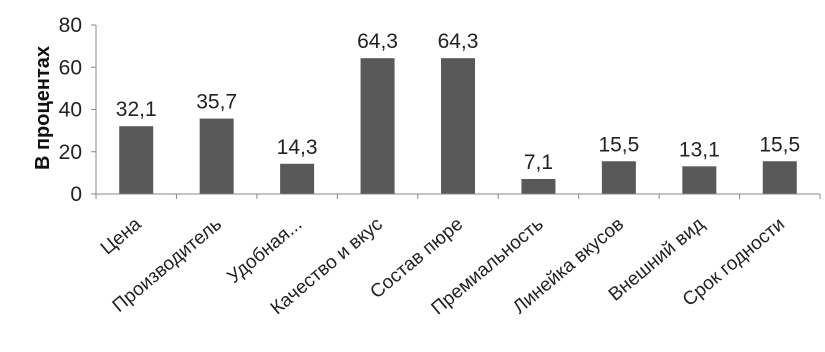  Describe the element at coordinates (216, 102) in the screenshot. I see `data-label-2: 35,7` at that location.